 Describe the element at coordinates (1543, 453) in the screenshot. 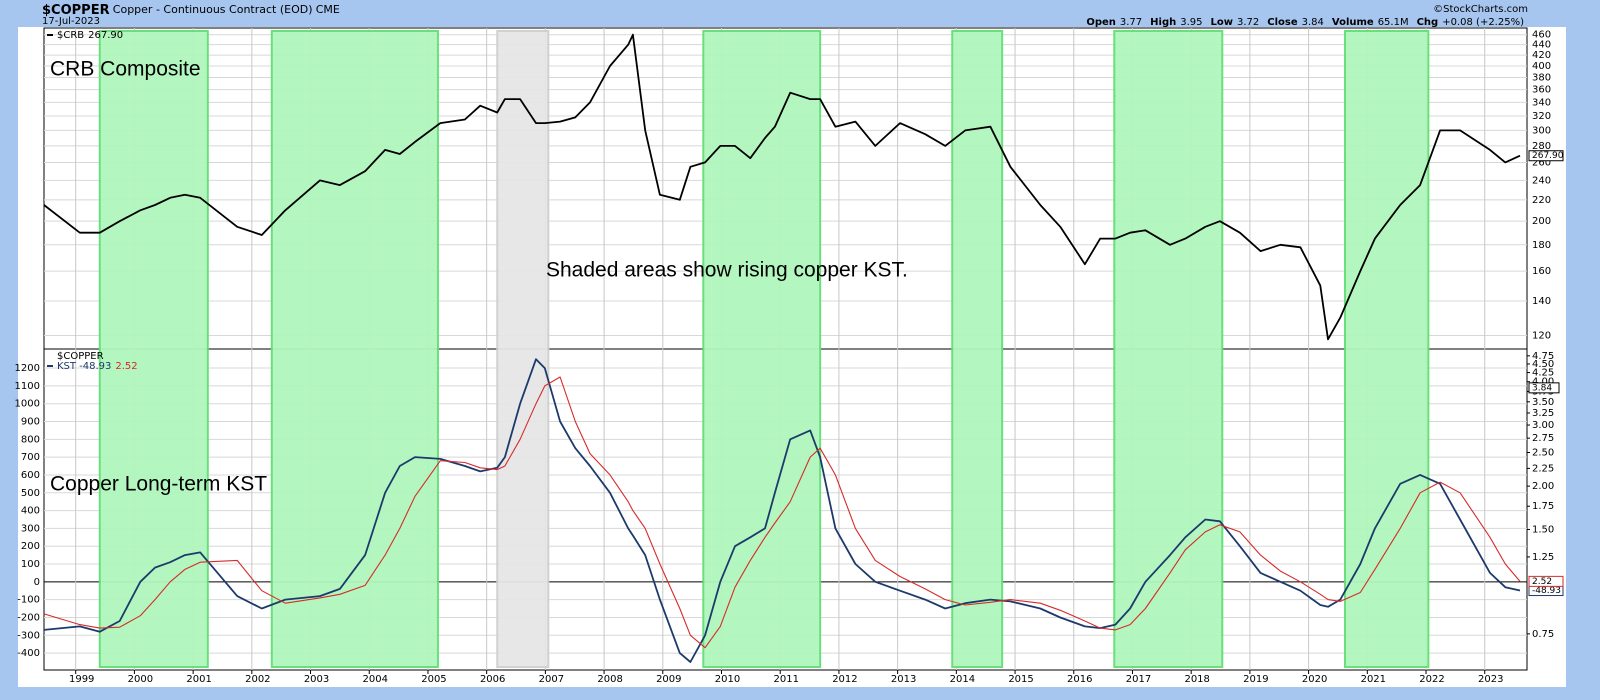

I see `y2-tick-label: 2.50` at that location.